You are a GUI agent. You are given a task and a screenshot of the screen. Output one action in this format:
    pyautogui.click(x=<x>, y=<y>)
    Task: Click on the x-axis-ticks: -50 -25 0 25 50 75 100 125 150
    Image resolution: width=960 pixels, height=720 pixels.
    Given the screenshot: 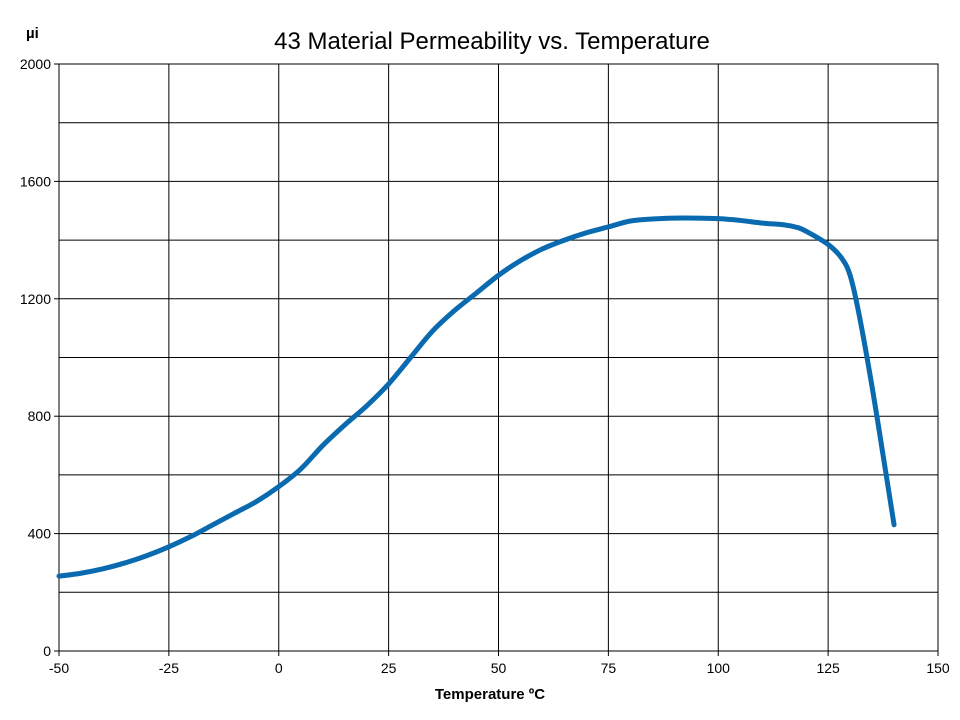 What is the action you would take?
    pyautogui.click(x=499, y=663)
    